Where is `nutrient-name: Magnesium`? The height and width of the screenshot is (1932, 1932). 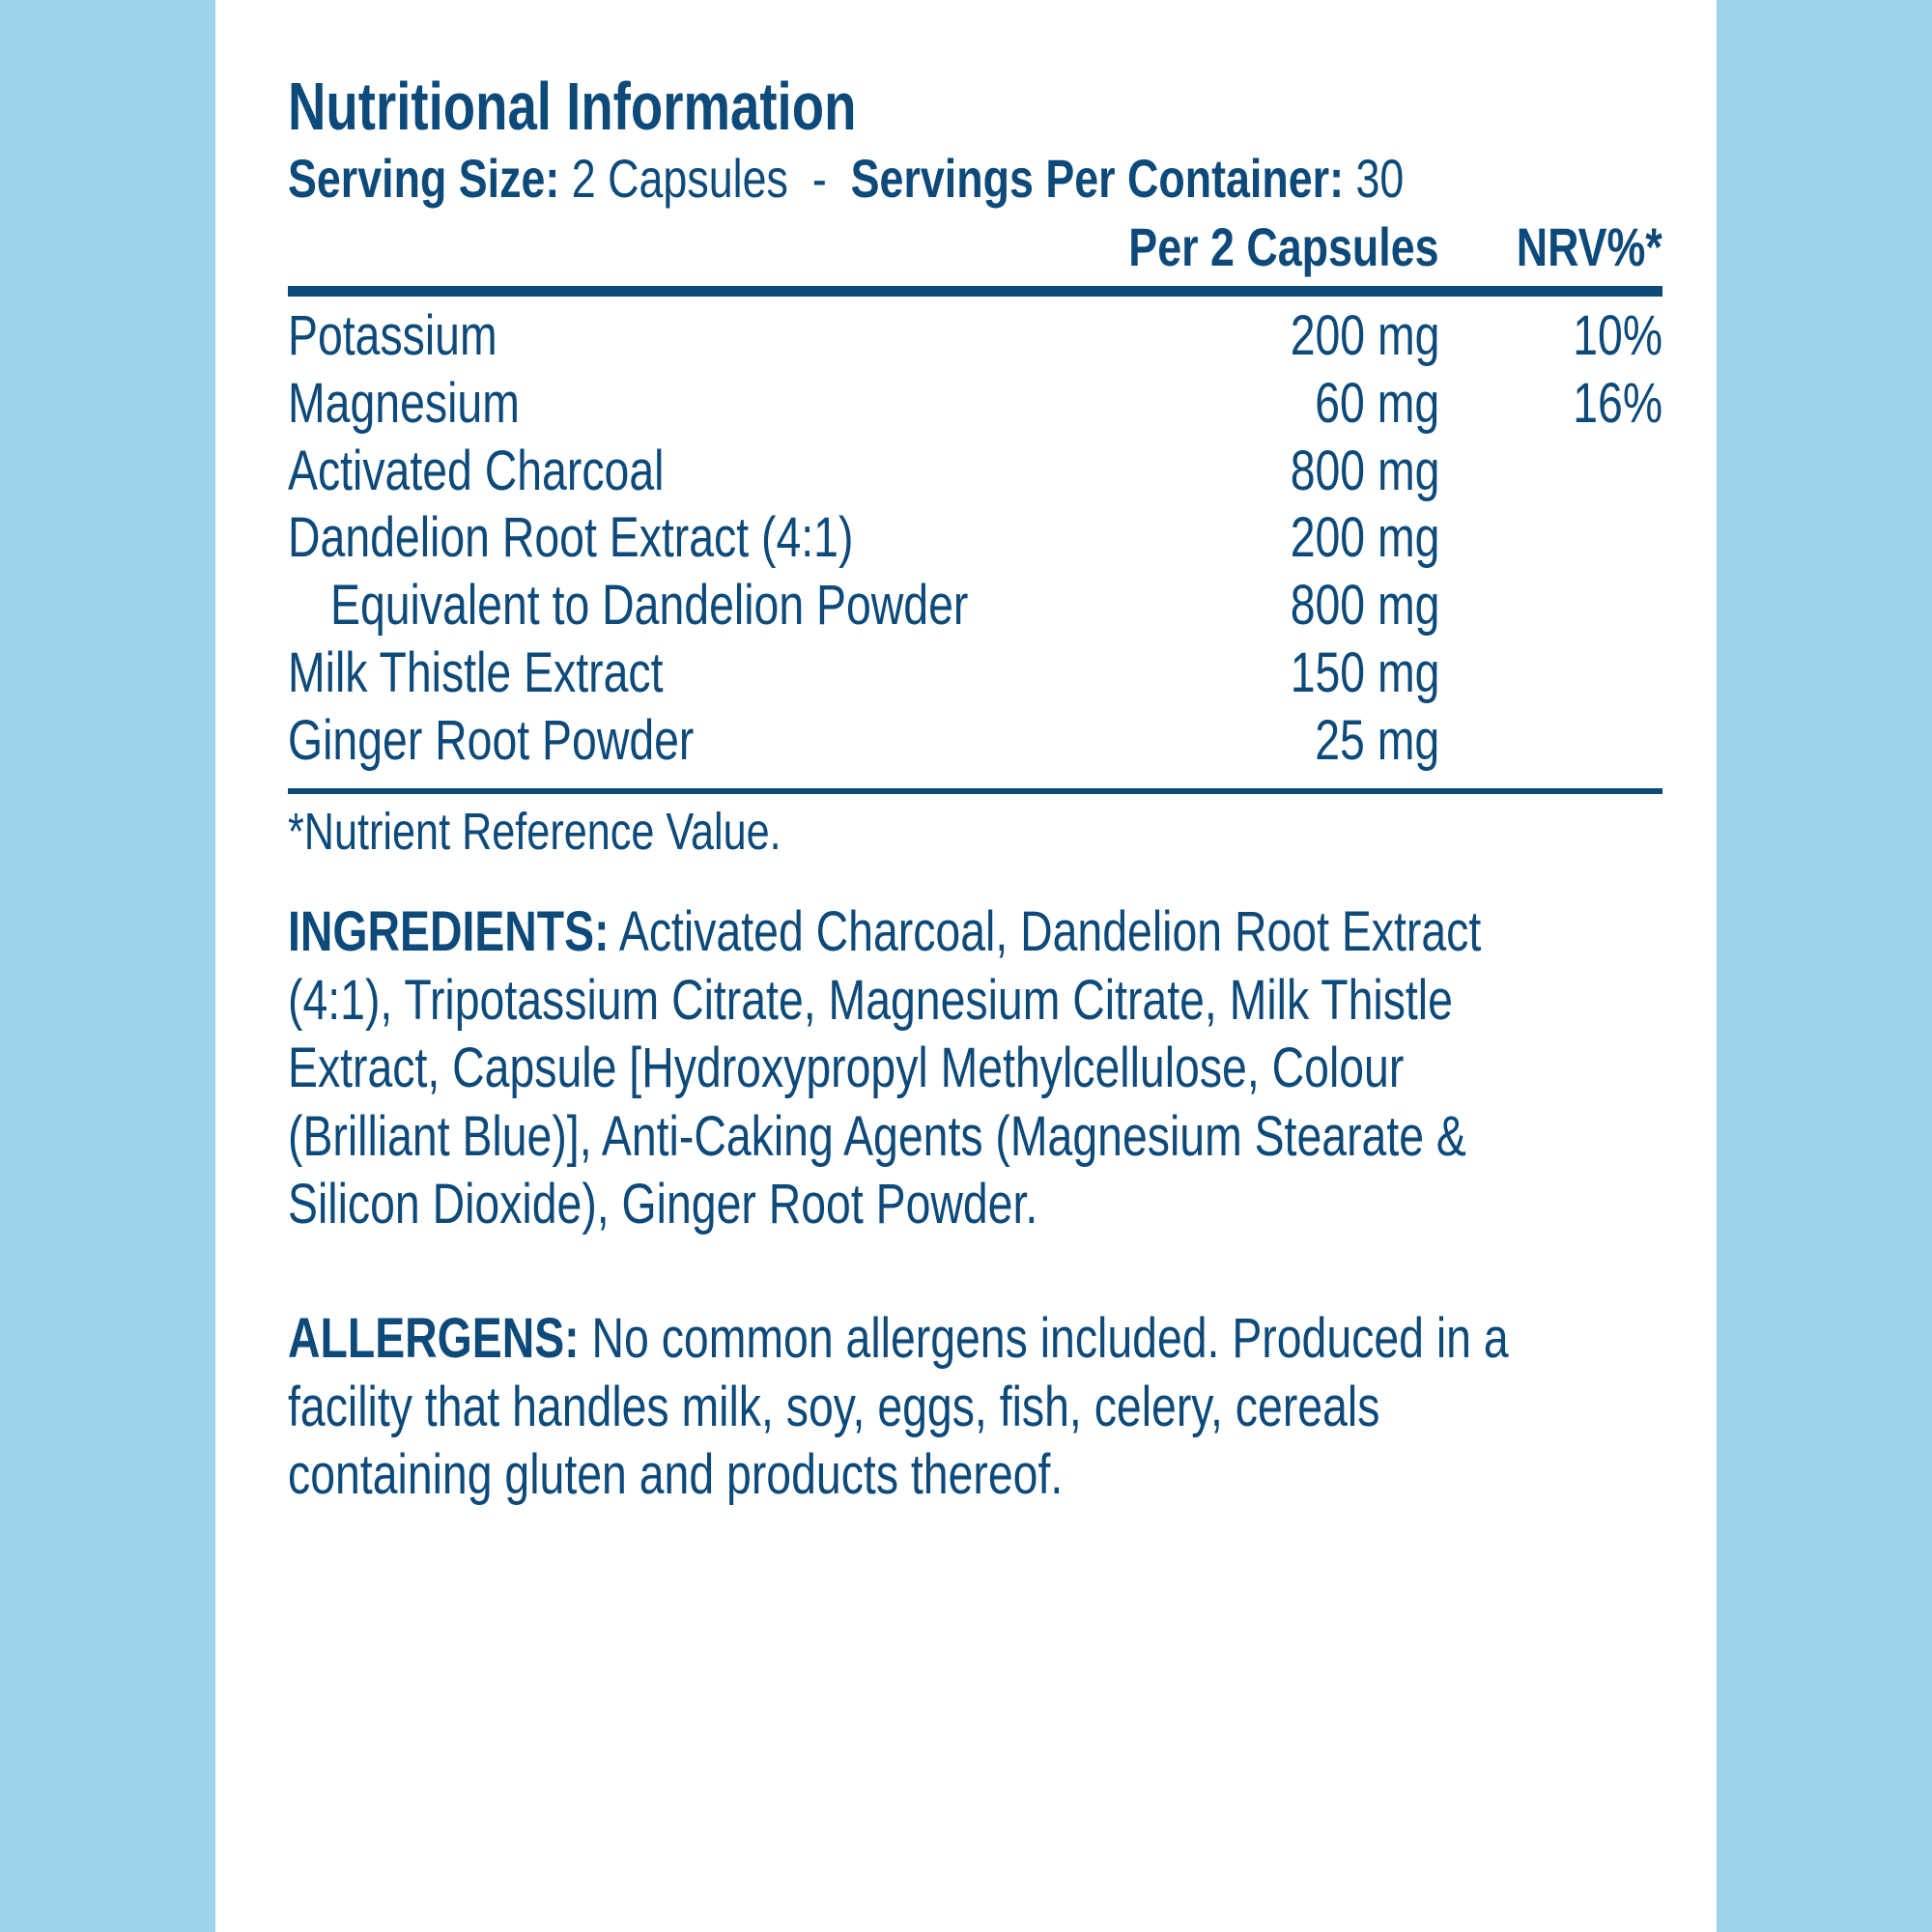 nutrient-name: Magnesium is located at coordinates (404, 403).